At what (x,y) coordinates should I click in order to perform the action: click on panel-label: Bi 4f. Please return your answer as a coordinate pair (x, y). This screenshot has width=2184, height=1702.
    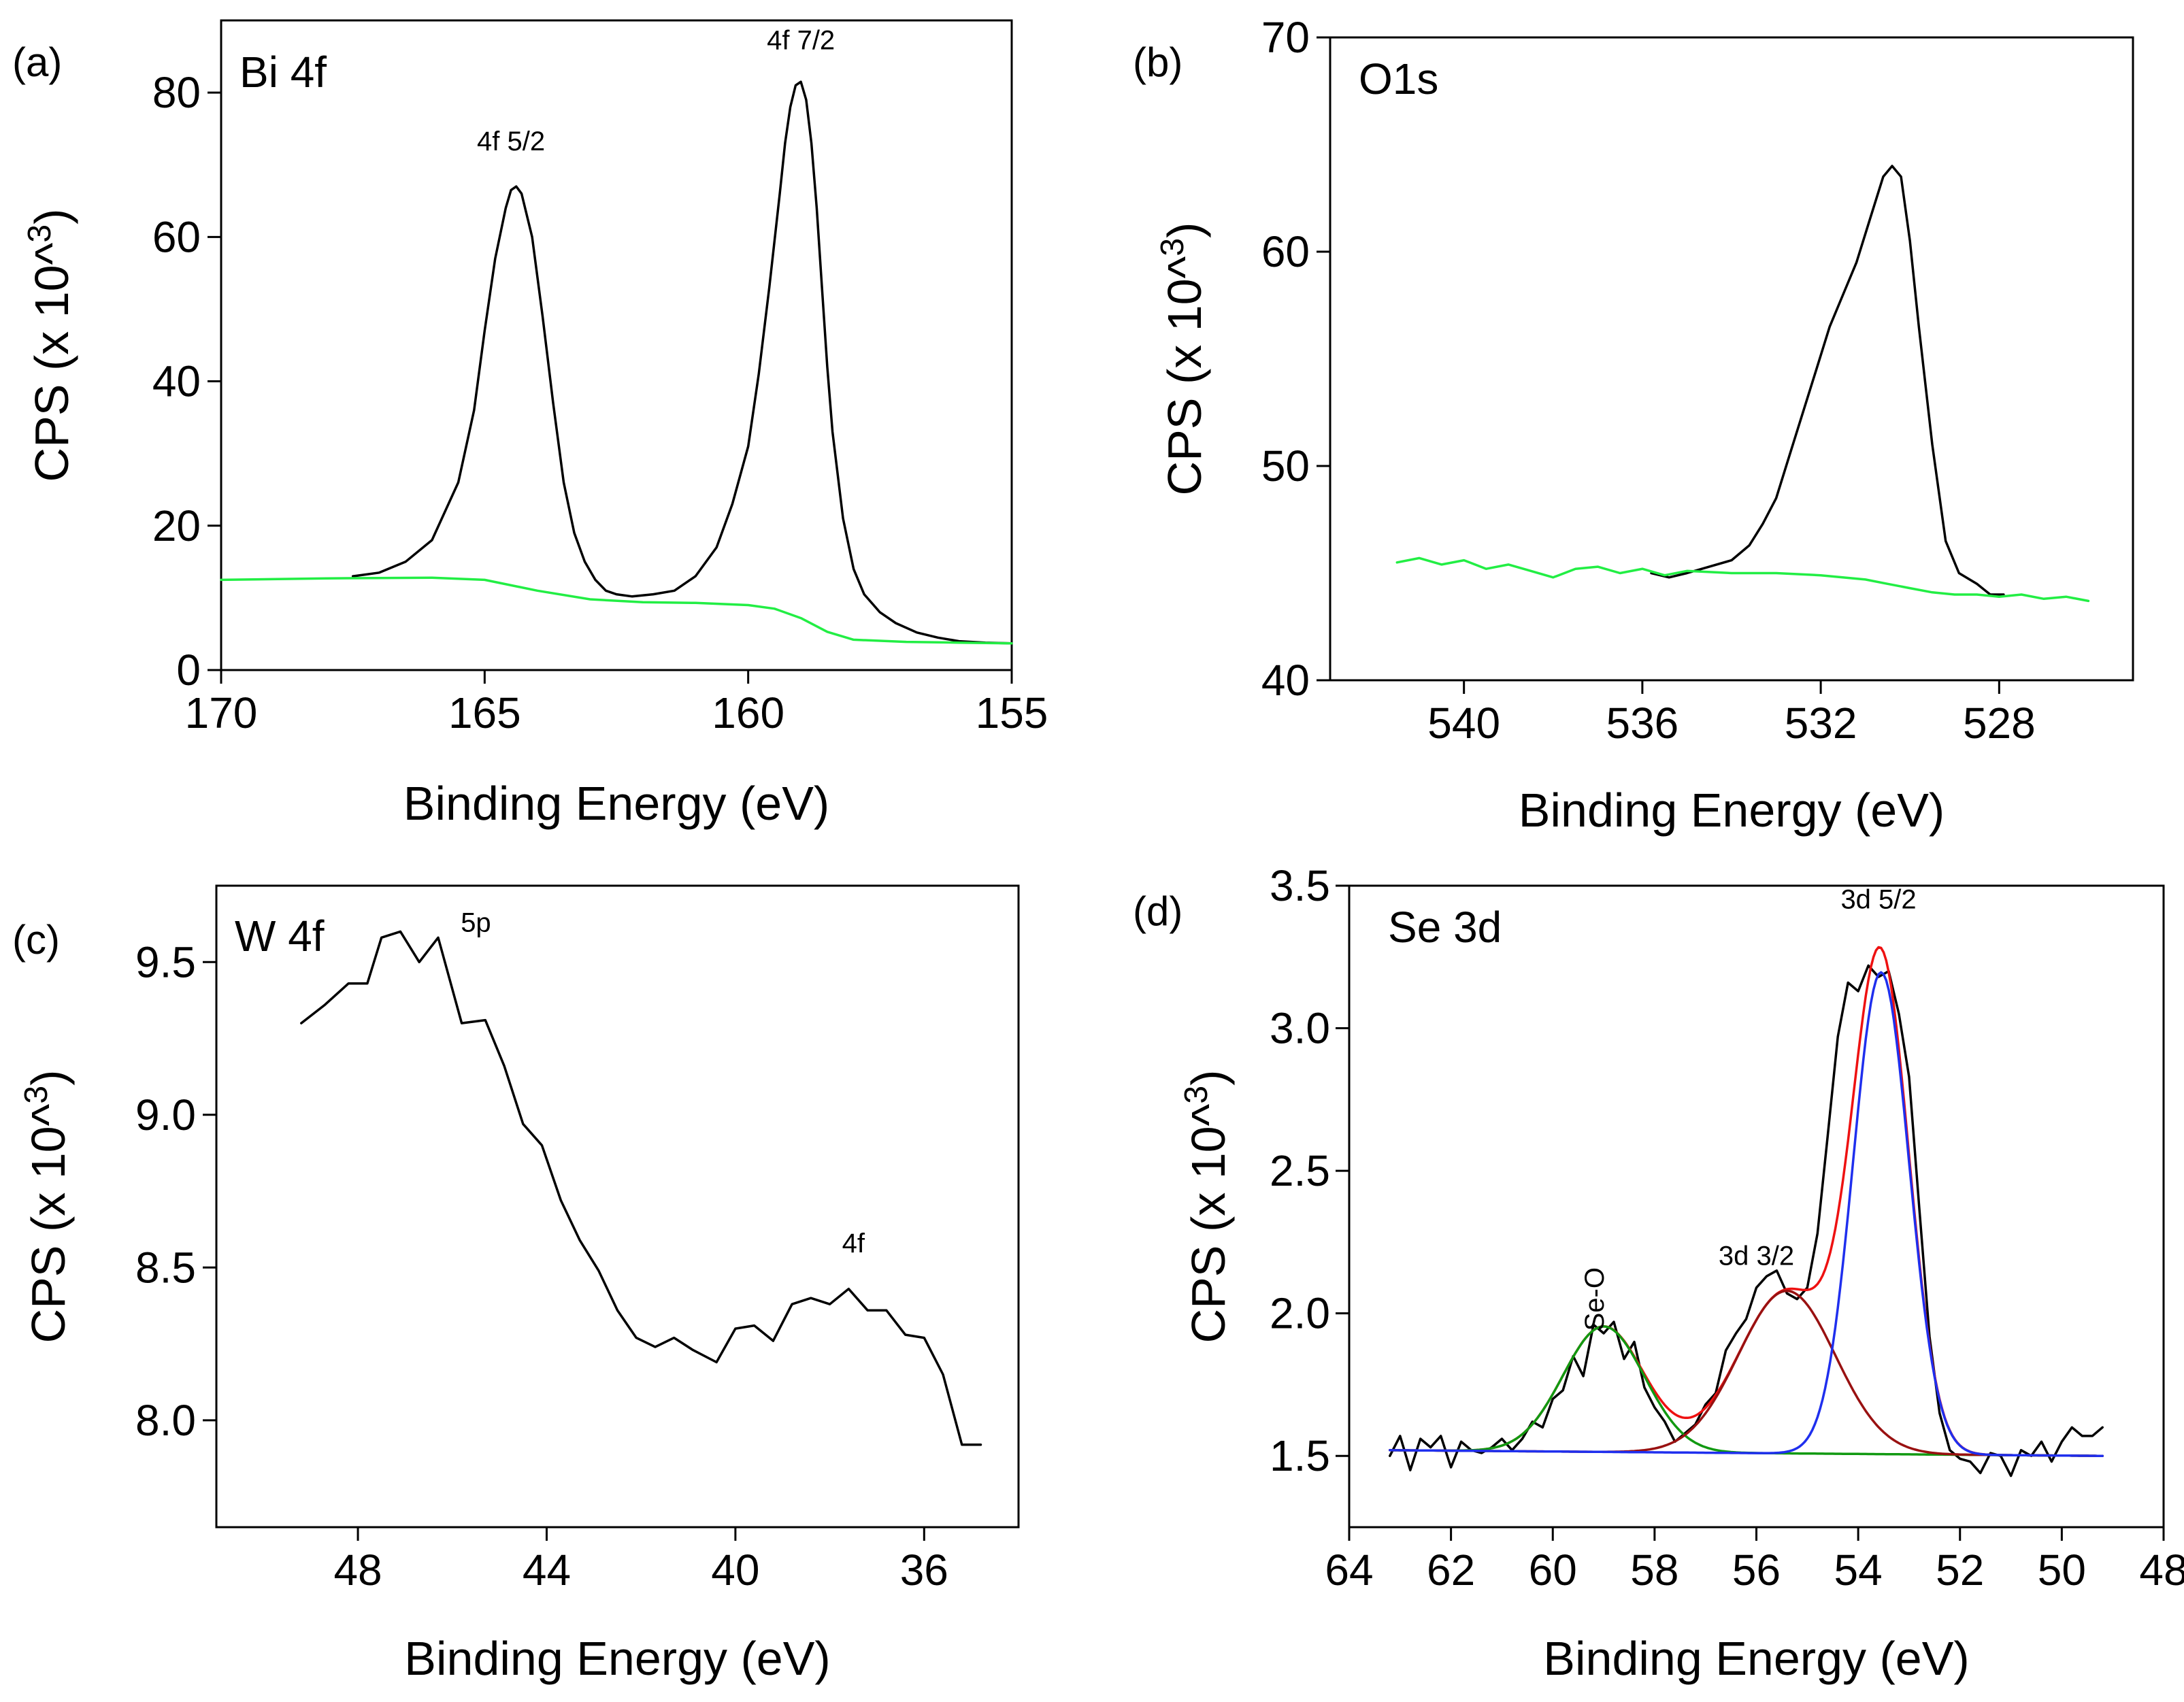
    Looking at the image, I should click on (283, 72).